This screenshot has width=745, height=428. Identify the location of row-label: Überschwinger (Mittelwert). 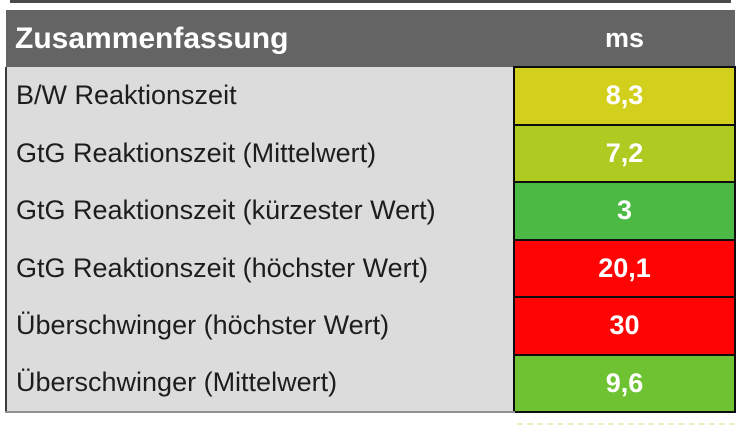
(259, 383).